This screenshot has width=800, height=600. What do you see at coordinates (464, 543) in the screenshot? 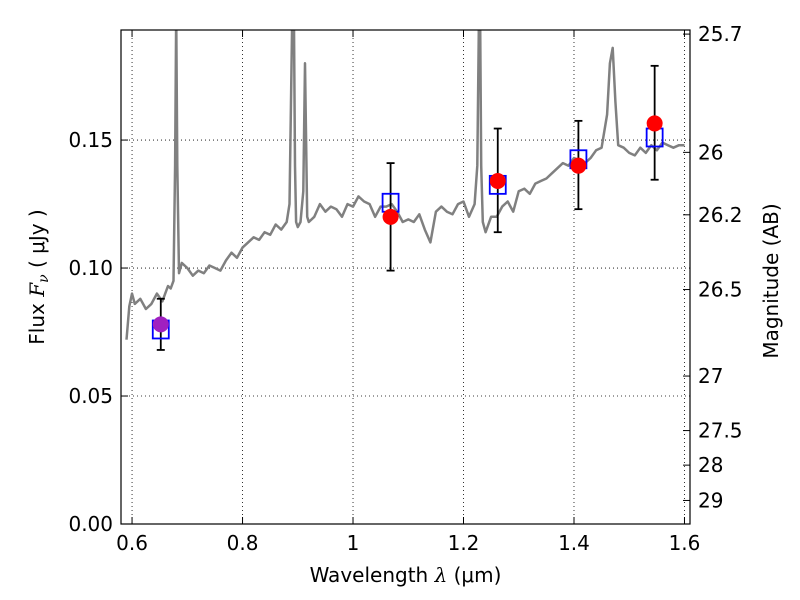
I see `x-tick-label-3: 1.2` at bounding box center [464, 543].